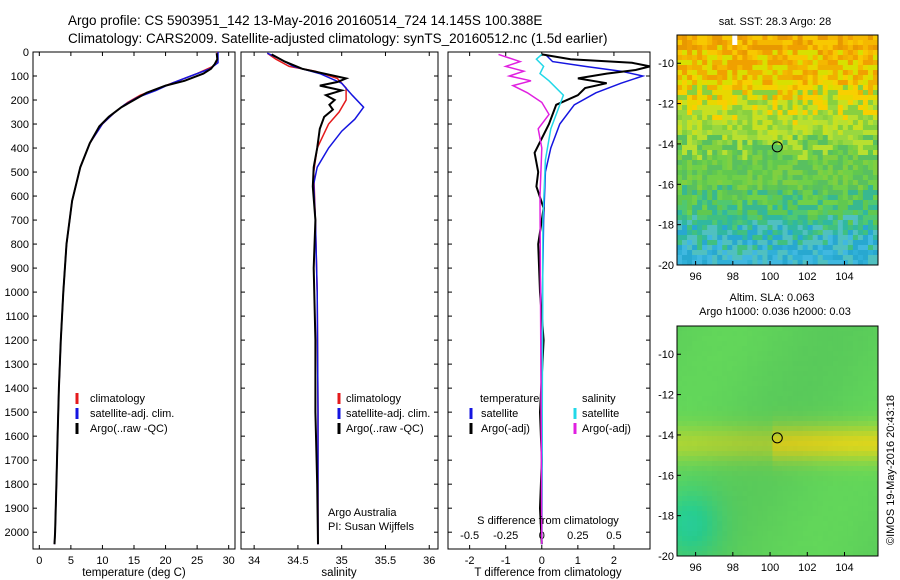  I want to click on y-tick-label: 900, so click(20, 269).